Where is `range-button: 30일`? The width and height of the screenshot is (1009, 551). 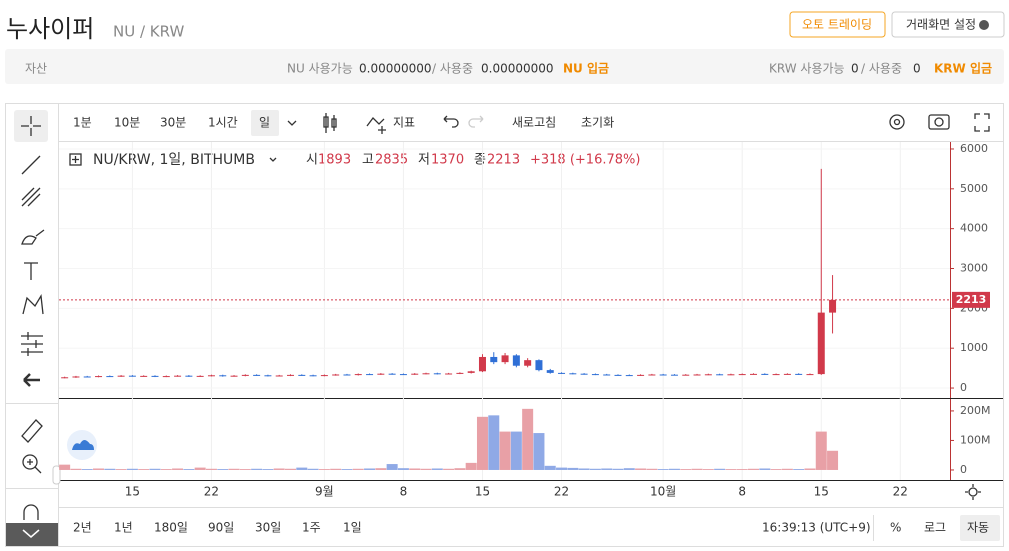 range-button: 30일 is located at coordinates (268, 528).